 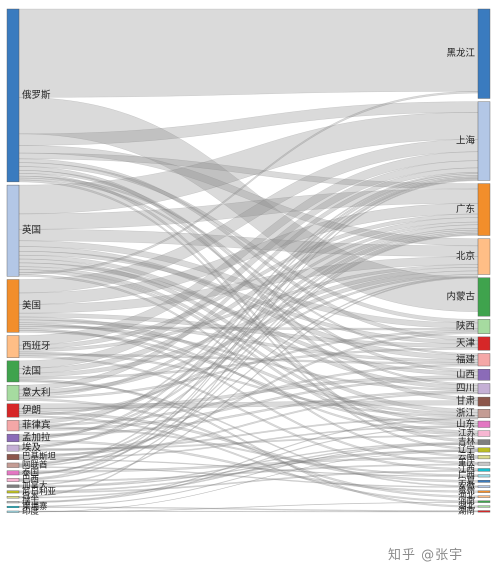 I want to click on target-node-四川, so click(x=484, y=389).